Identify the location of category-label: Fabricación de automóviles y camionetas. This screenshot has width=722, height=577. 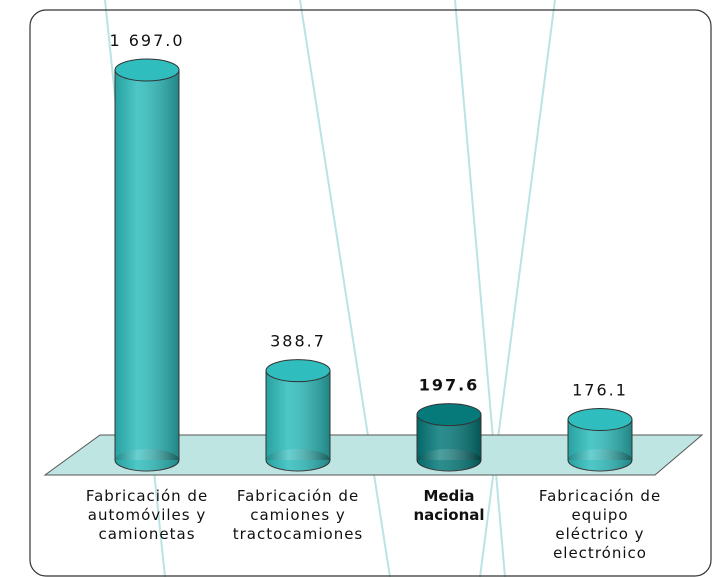
(147, 515).